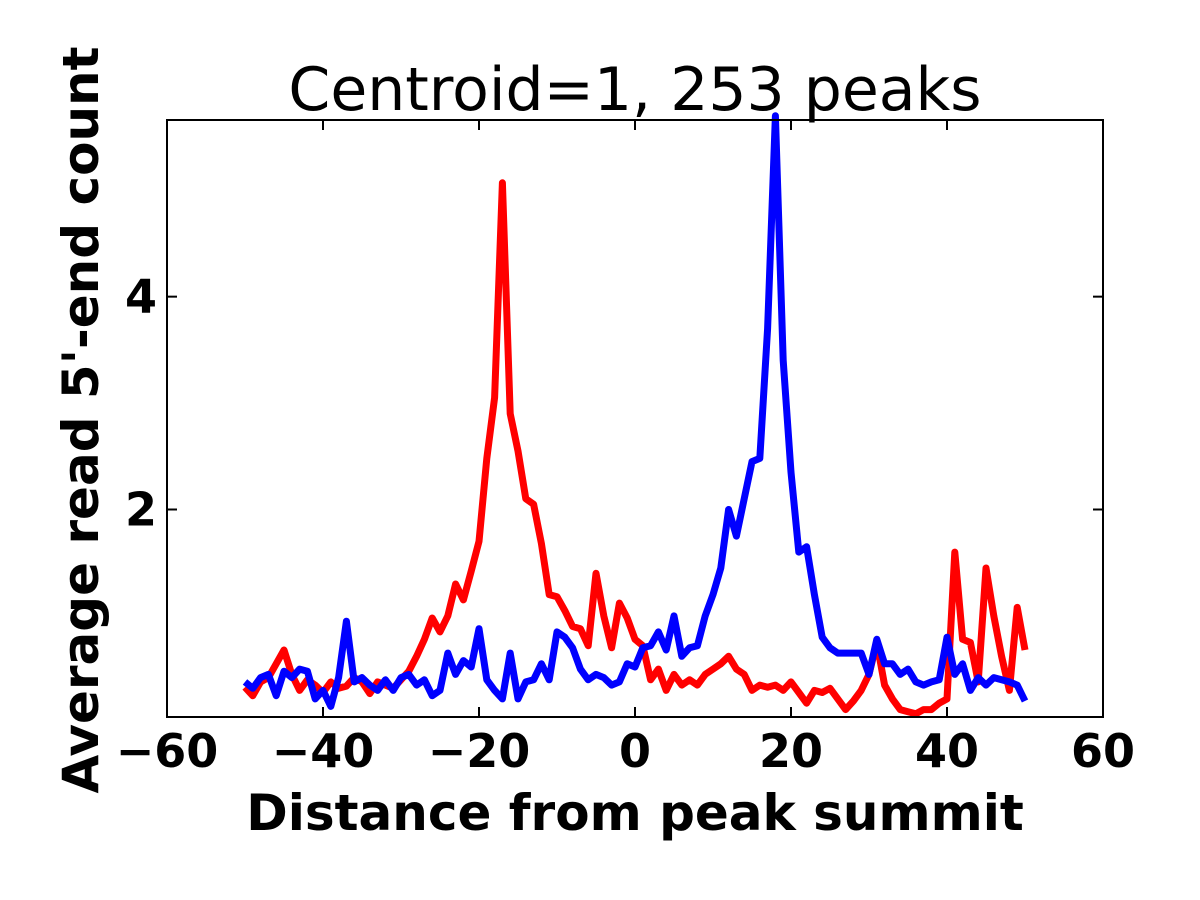 The image size is (1200, 900). Describe the element at coordinates (947, 751) in the screenshot. I see `x-tick-label: 40` at that location.